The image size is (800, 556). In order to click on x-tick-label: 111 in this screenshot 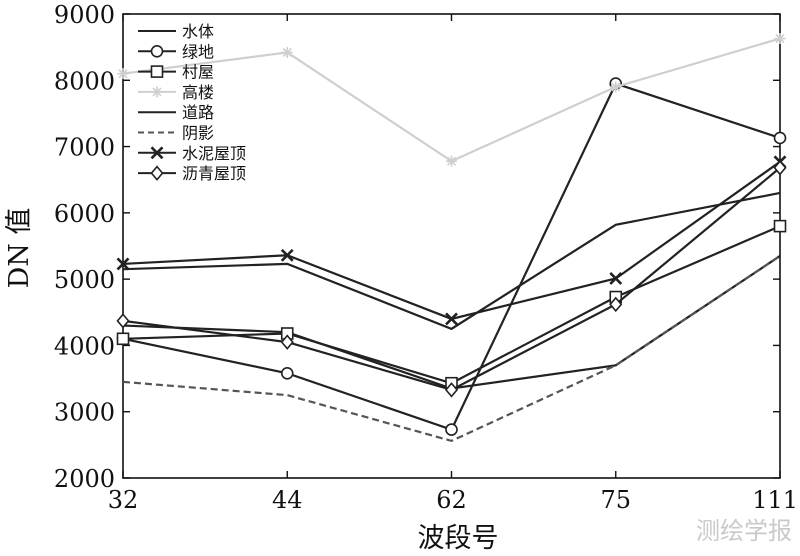, I will do `click(775, 500)`.